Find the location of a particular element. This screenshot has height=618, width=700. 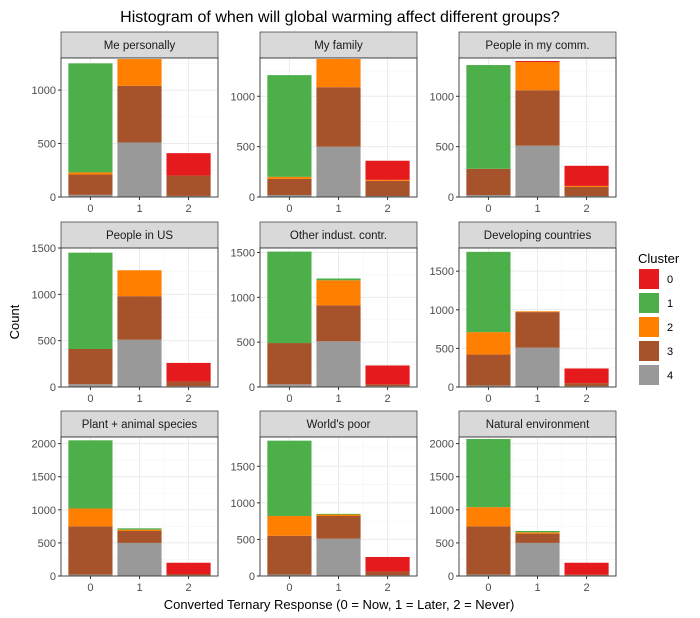

facet-panel: People in US 0 500 1000 1500 0 1 2 is located at coordinates (125, 313).